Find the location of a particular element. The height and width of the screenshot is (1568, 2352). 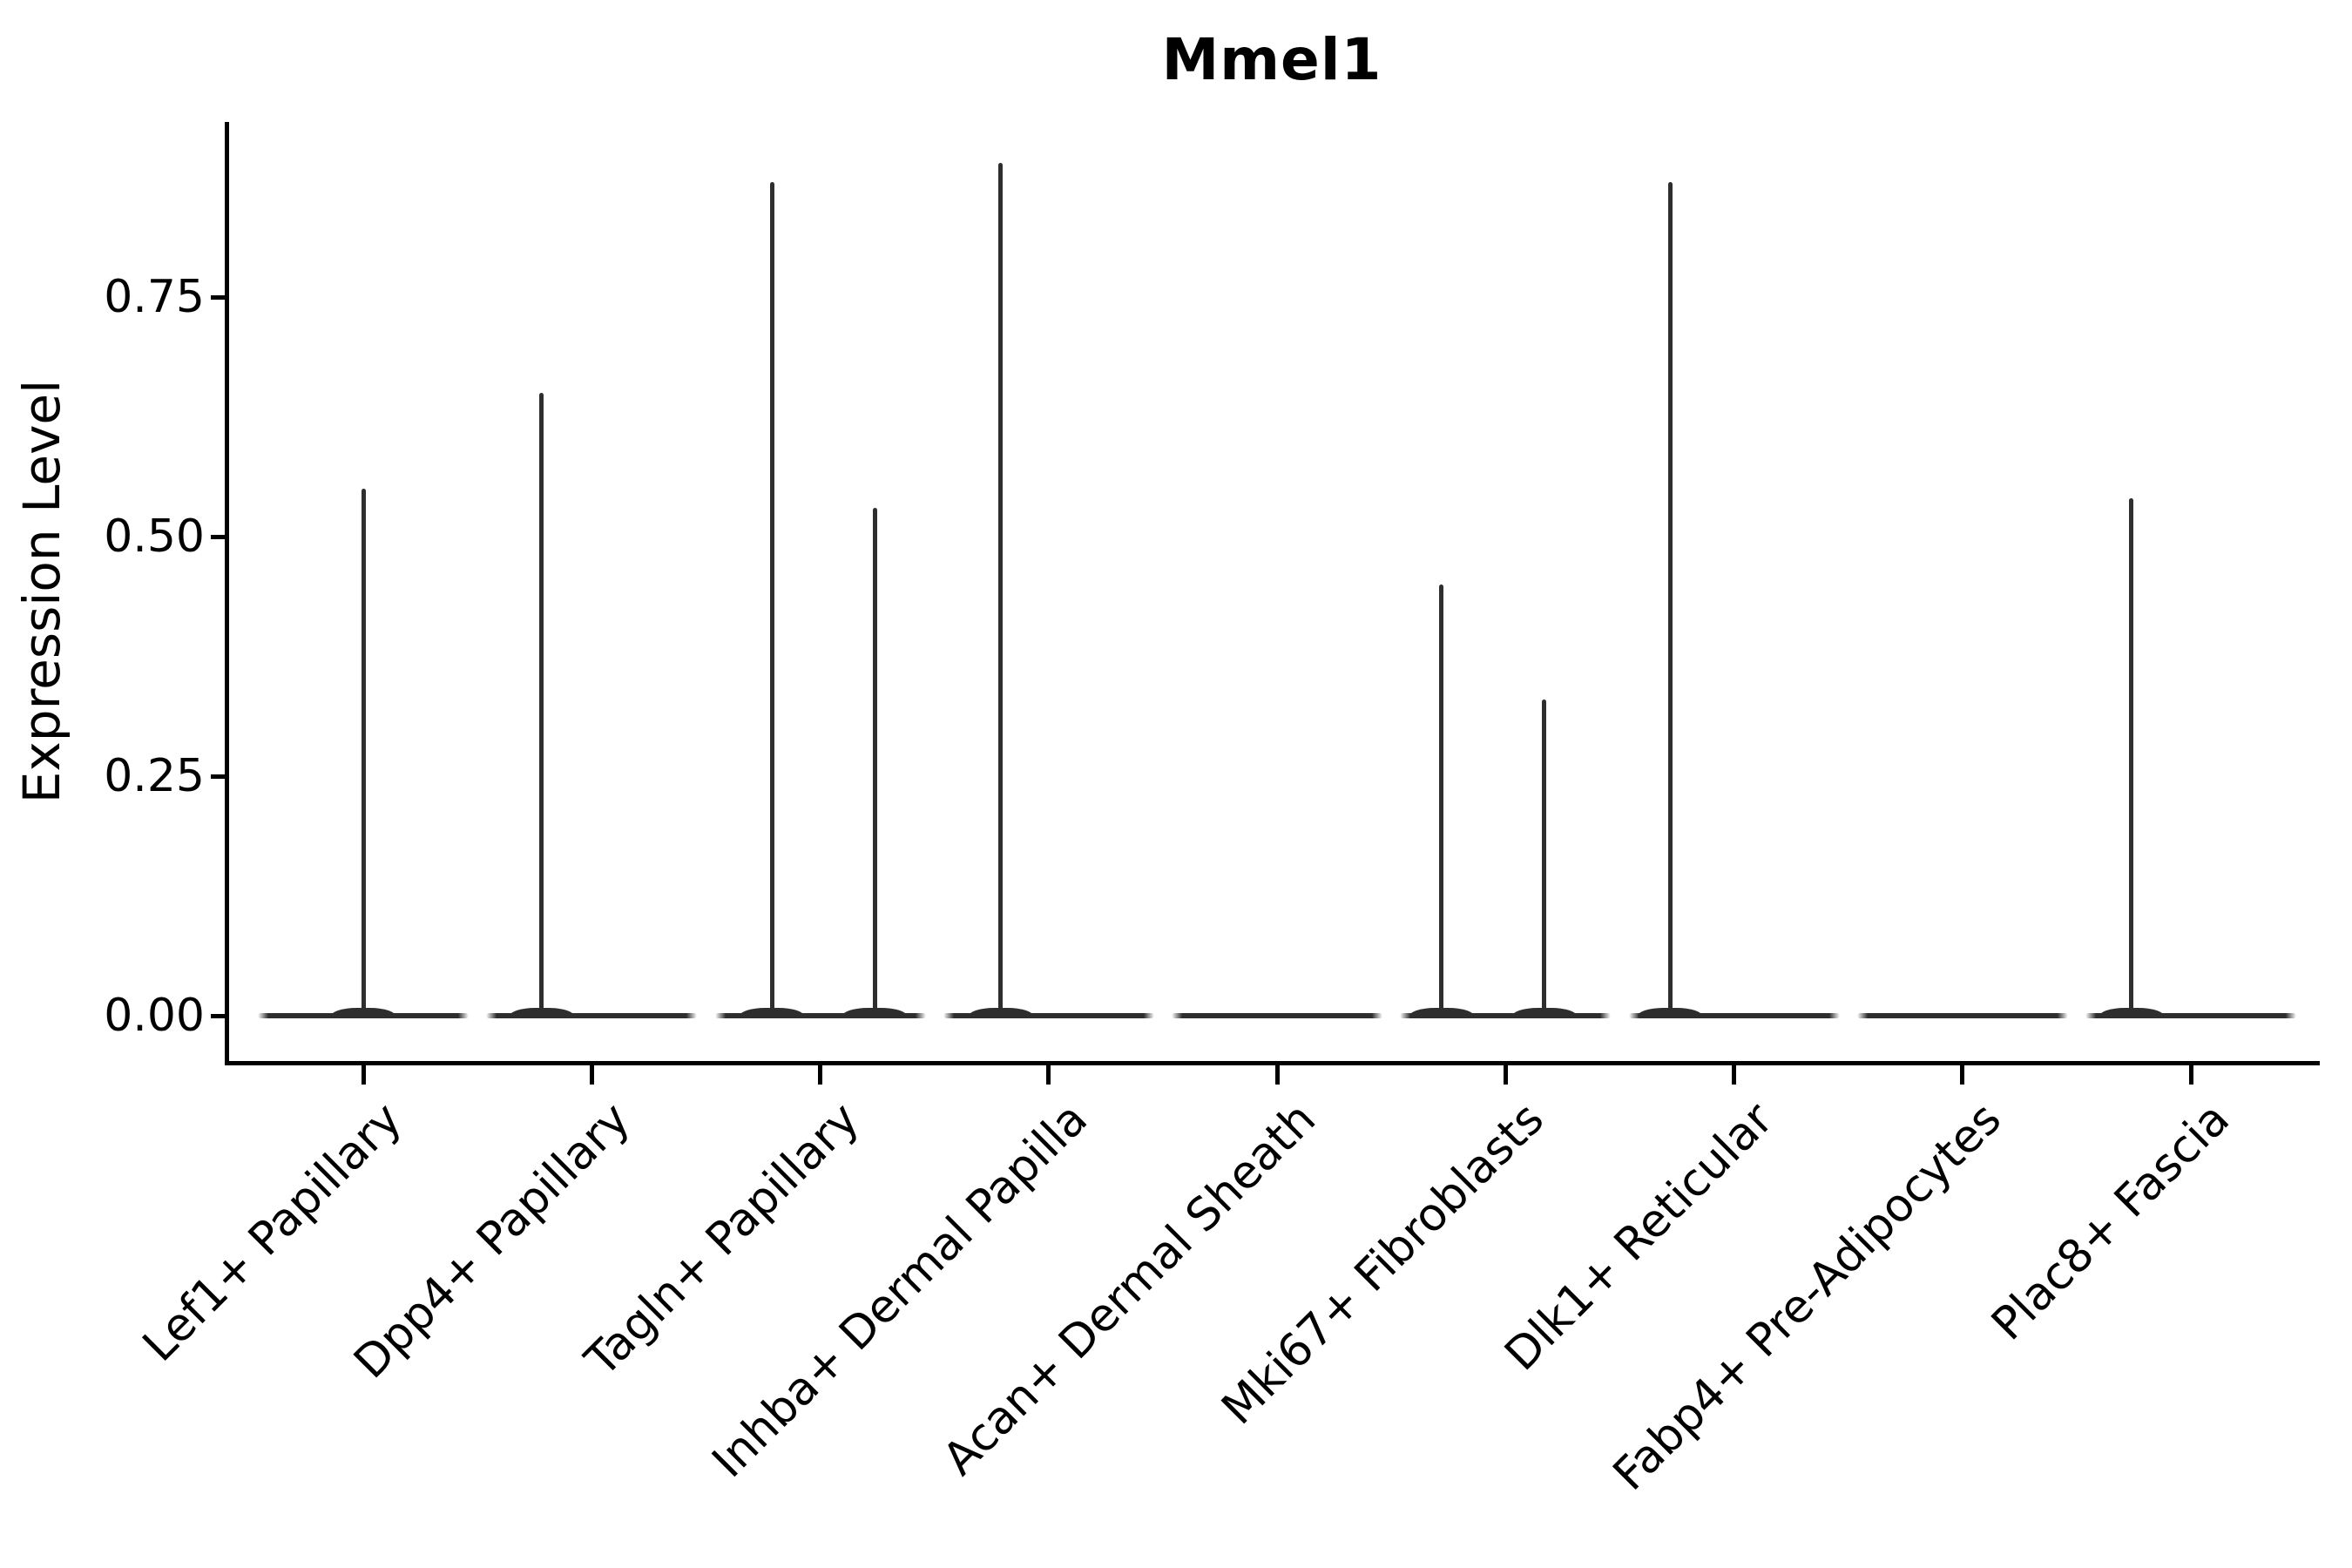

y-tick-label: 0.50 is located at coordinates (154, 536).